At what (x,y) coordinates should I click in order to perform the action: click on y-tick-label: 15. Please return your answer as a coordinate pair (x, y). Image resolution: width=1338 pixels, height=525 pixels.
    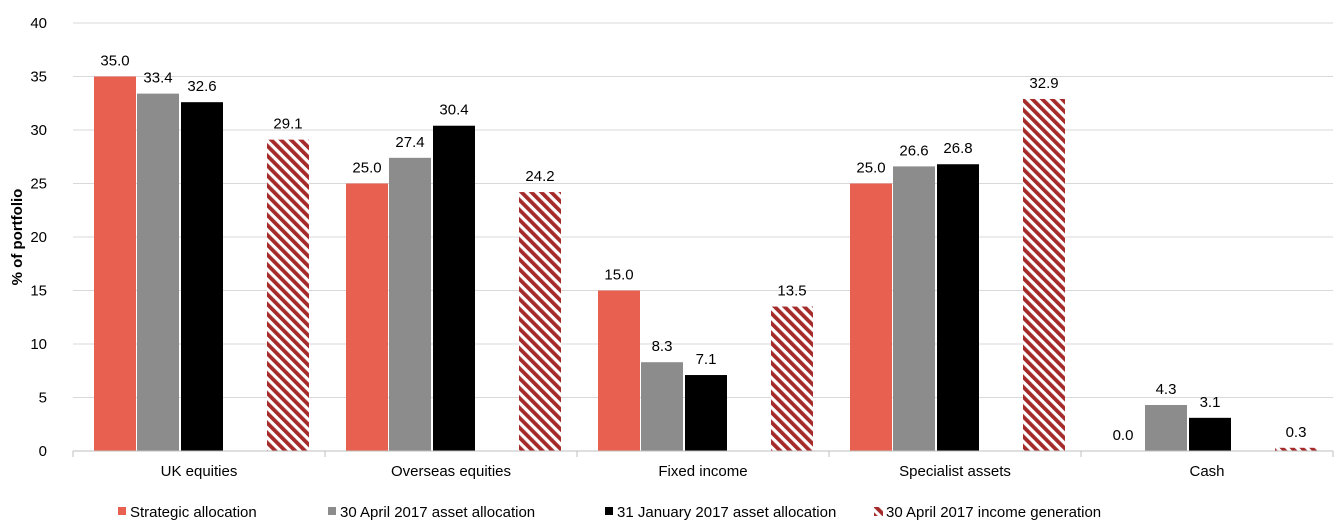
    Looking at the image, I should click on (38, 291).